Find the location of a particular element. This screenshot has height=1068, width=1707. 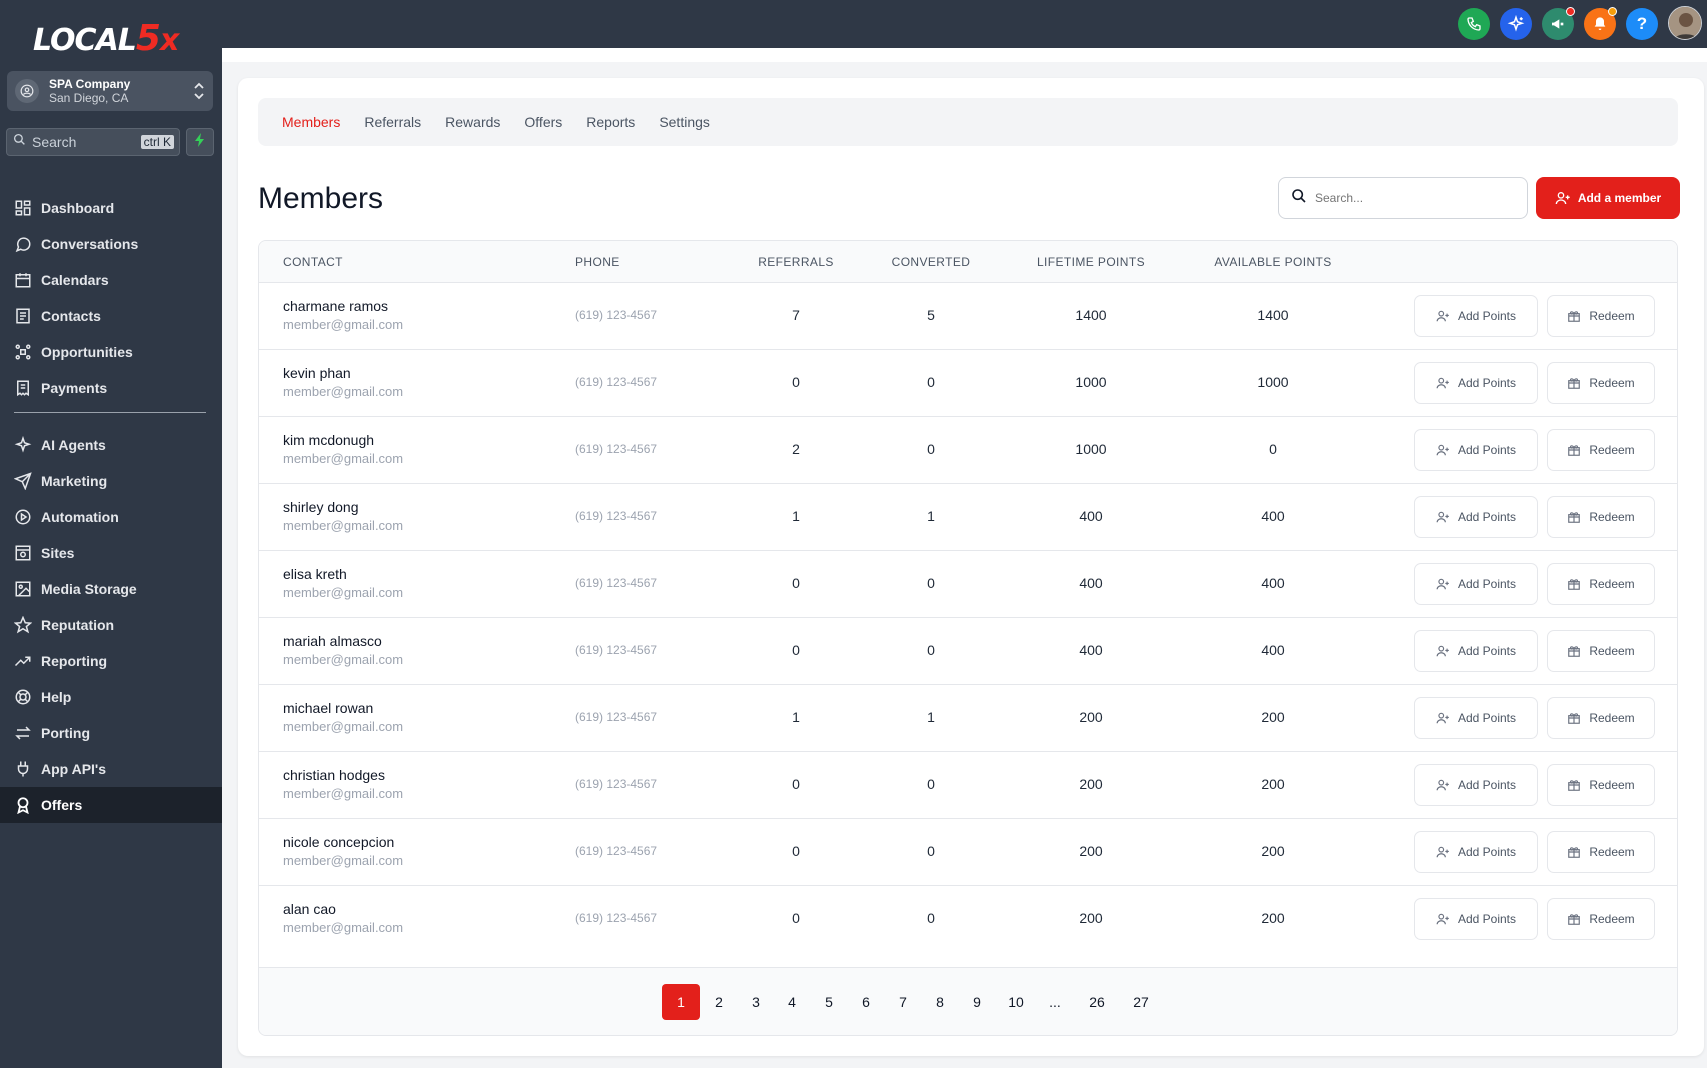

header-contact: CONTACT is located at coordinates (313, 262).